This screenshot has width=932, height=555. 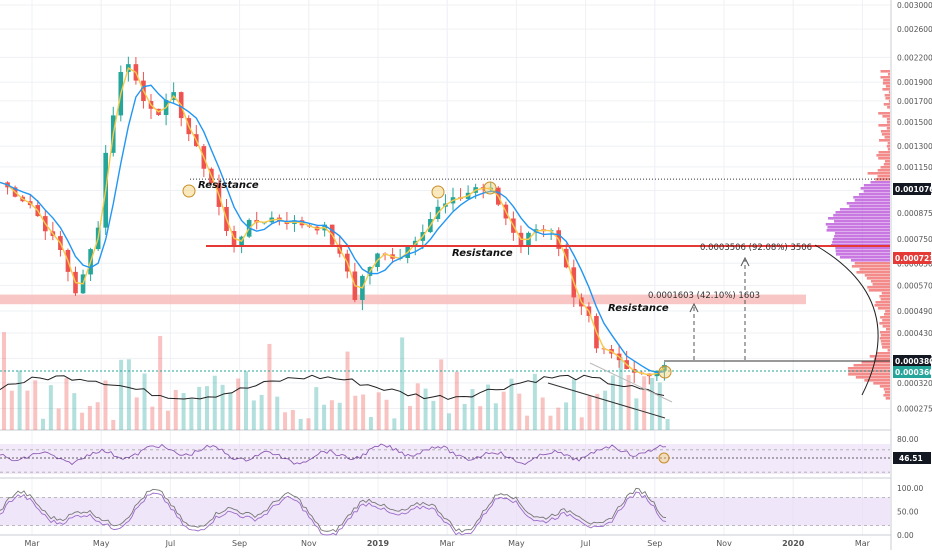 I want to click on stoch-band, so click(x=445, y=511).